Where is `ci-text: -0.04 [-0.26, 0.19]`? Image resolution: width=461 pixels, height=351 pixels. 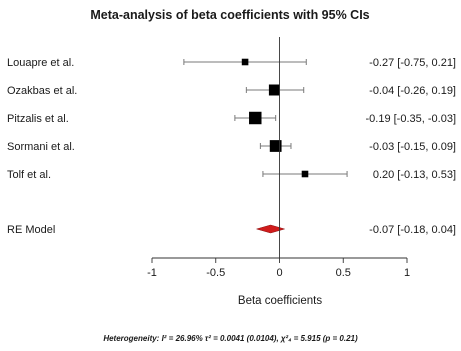 ci-text: -0.04 [-0.26, 0.19] is located at coordinates (412, 91).